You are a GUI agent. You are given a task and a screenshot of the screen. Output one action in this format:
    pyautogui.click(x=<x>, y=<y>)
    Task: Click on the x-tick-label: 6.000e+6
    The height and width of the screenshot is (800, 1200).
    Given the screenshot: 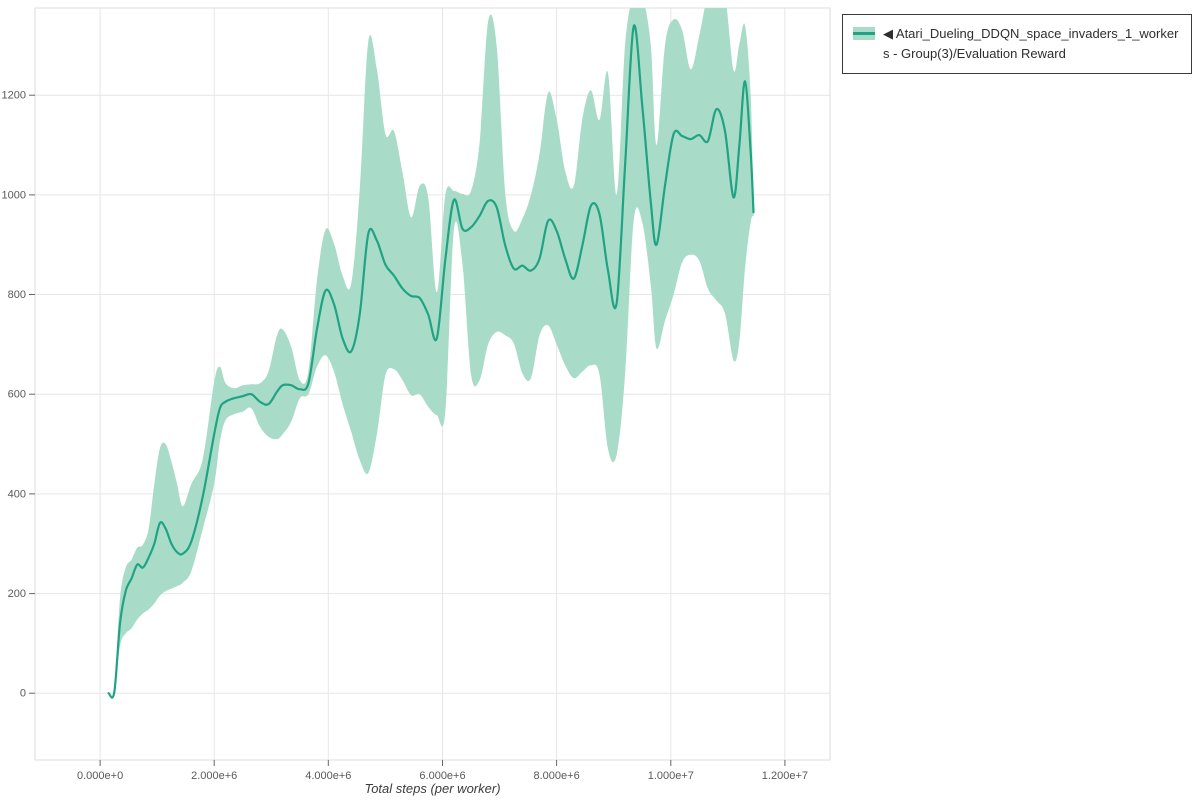 What is the action you would take?
    pyautogui.click(x=442, y=776)
    